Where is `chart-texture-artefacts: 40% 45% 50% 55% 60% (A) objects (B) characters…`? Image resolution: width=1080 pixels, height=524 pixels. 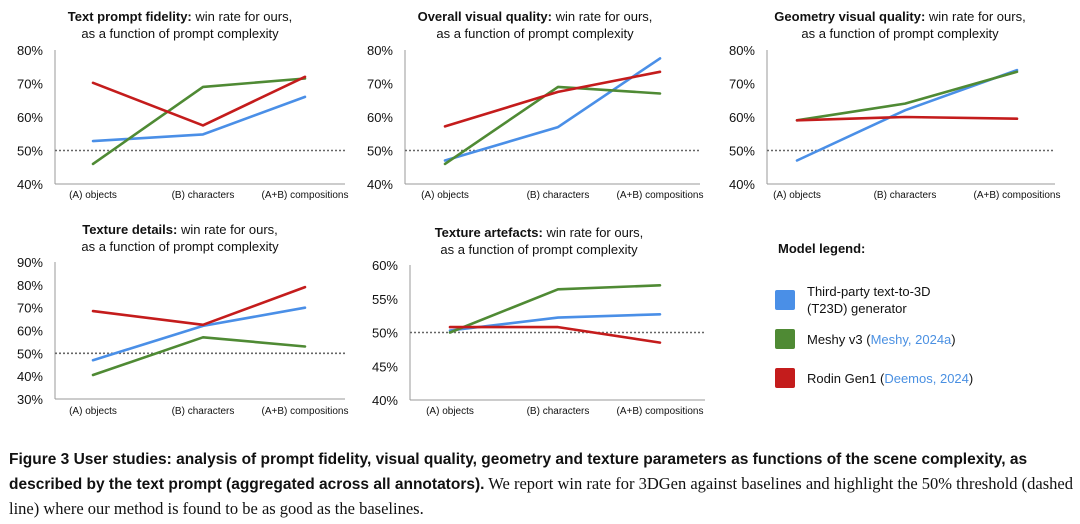
chart-texture-artefacts: 40% 45% 50% 55% 60% (A) objects (B) characters… is located at coordinates (538, 337).